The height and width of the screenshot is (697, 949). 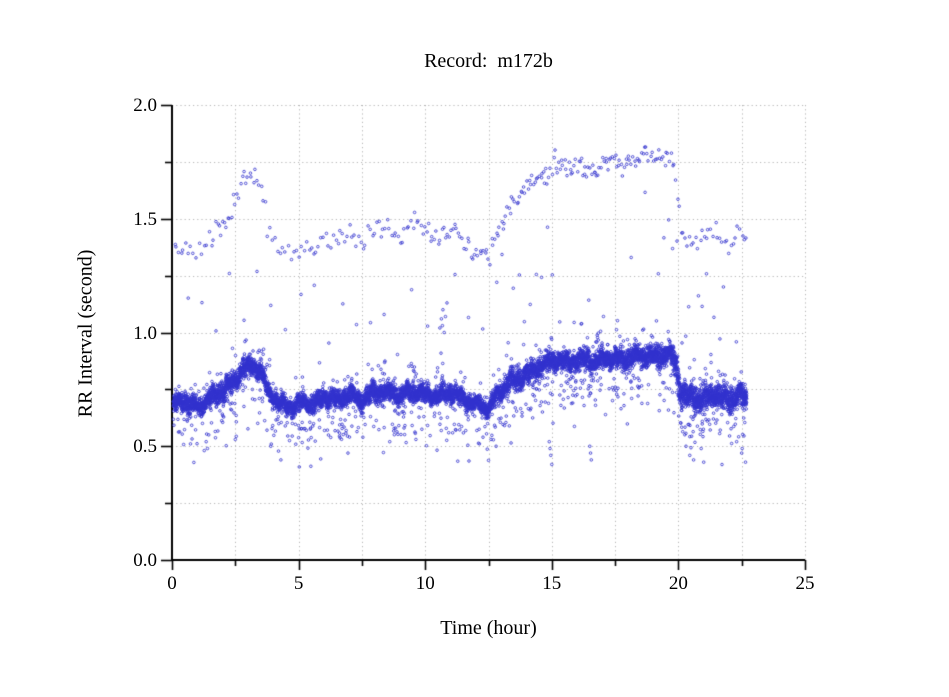 What do you see at coordinates (172, 583) in the screenshot?
I see `x-tick-label: 0` at bounding box center [172, 583].